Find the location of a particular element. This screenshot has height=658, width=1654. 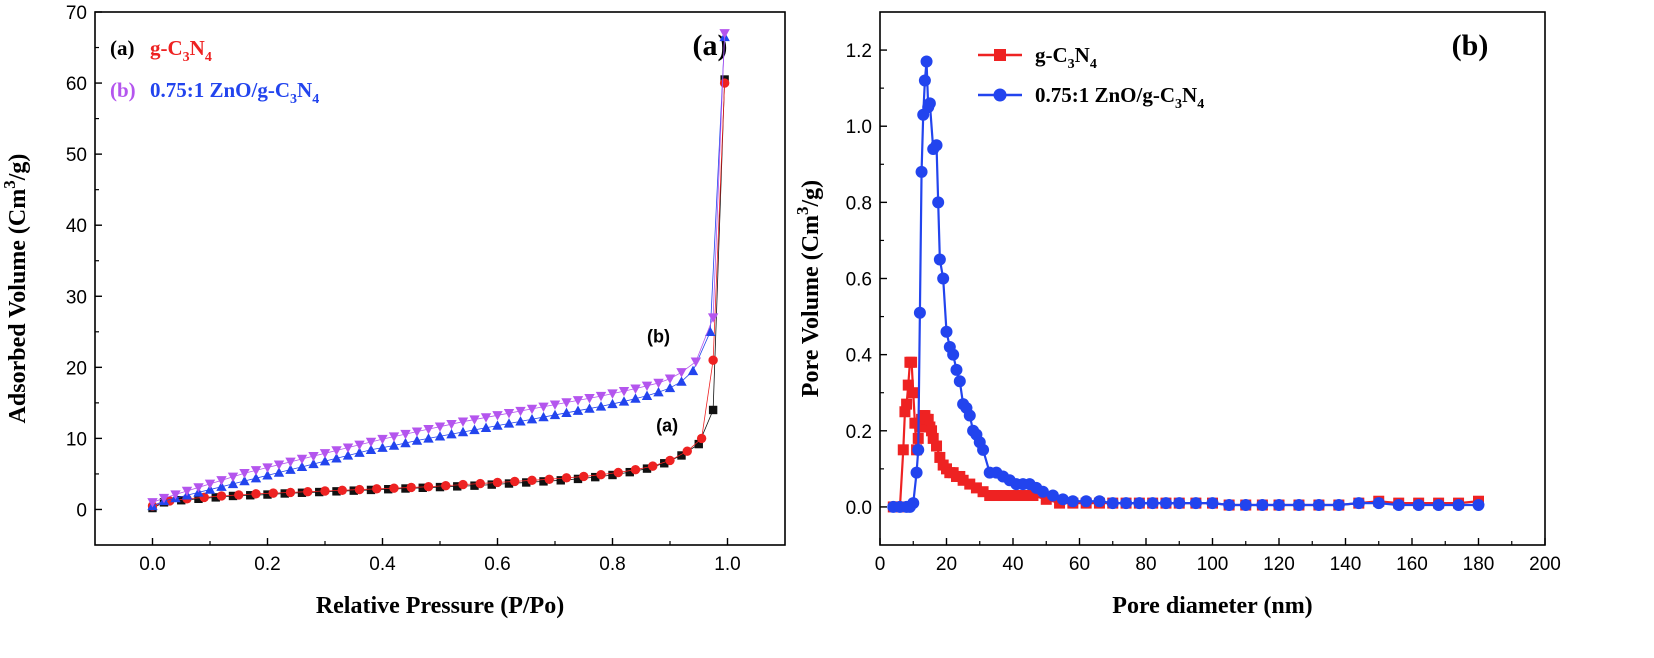

y-tick-label: 50 is located at coordinates (76, 155).